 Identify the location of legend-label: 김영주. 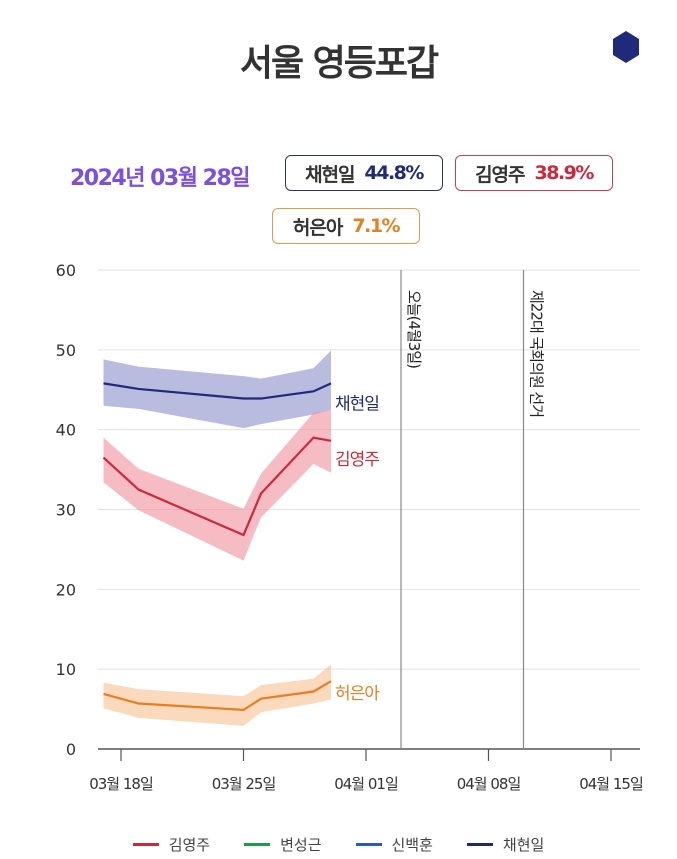
(189, 845).